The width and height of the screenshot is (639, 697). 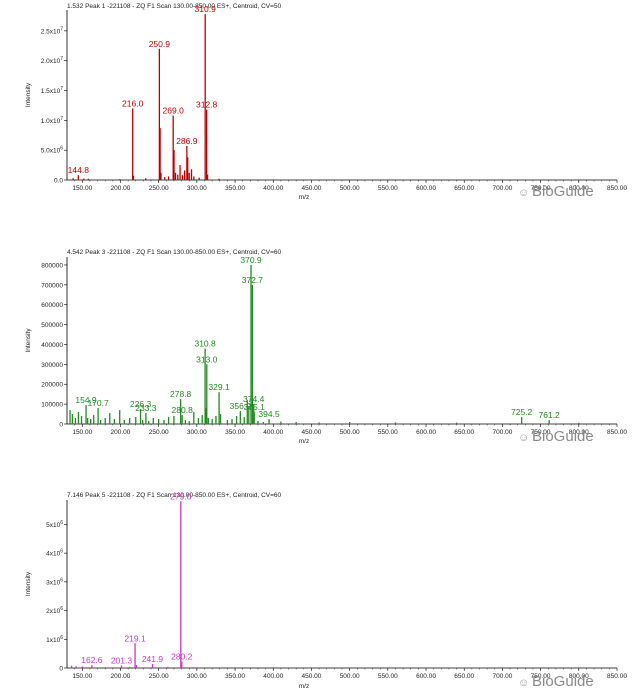 What do you see at coordinates (54, 553) in the screenshot?
I see `y-tick-label: 4x10⁶` at bounding box center [54, 553].